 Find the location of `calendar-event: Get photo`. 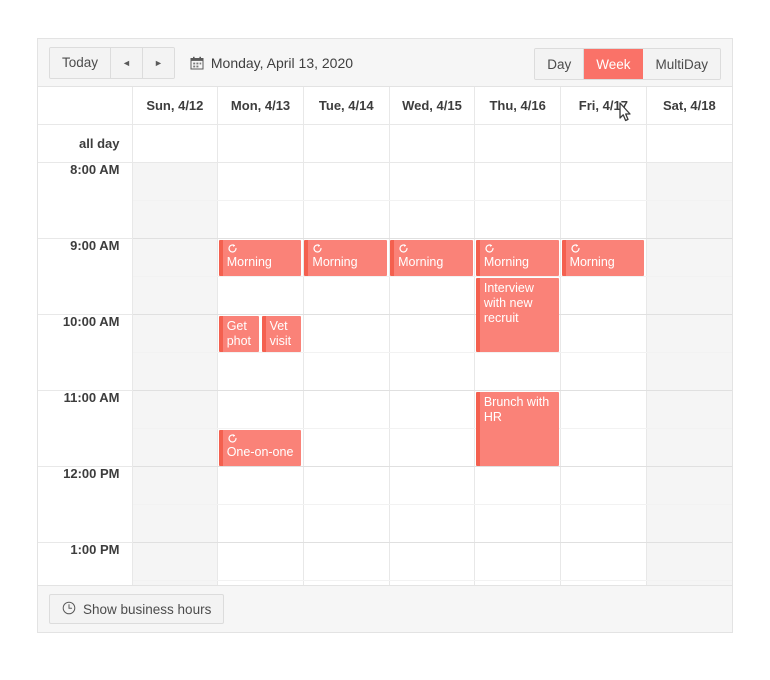

calendar-event: Get photo is located at coordinates (238, 333).